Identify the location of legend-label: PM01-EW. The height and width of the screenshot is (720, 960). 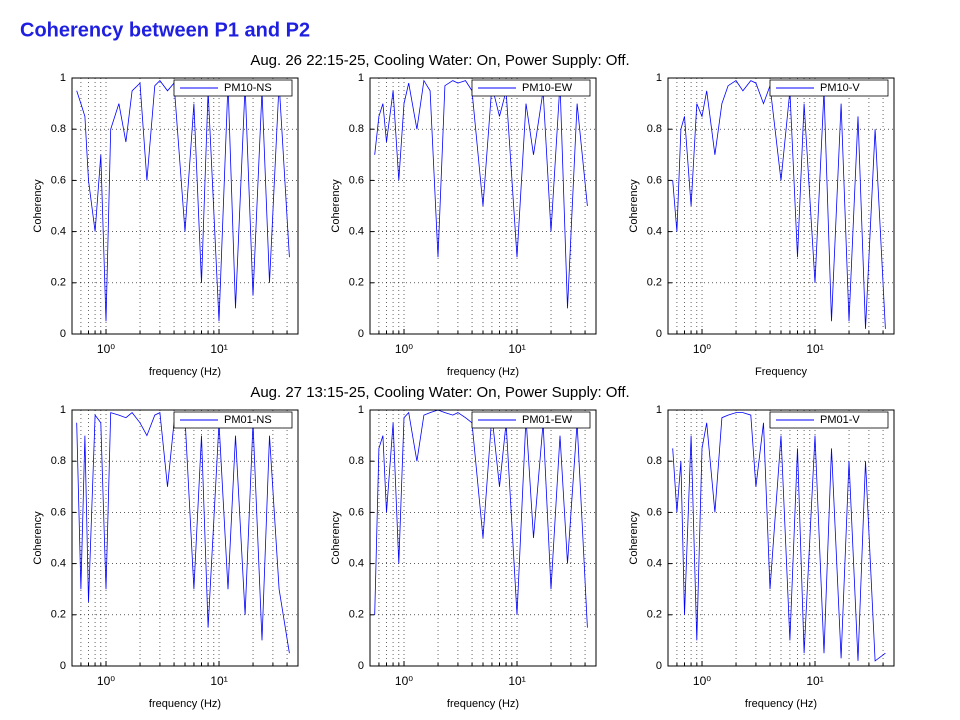
(547, 420).